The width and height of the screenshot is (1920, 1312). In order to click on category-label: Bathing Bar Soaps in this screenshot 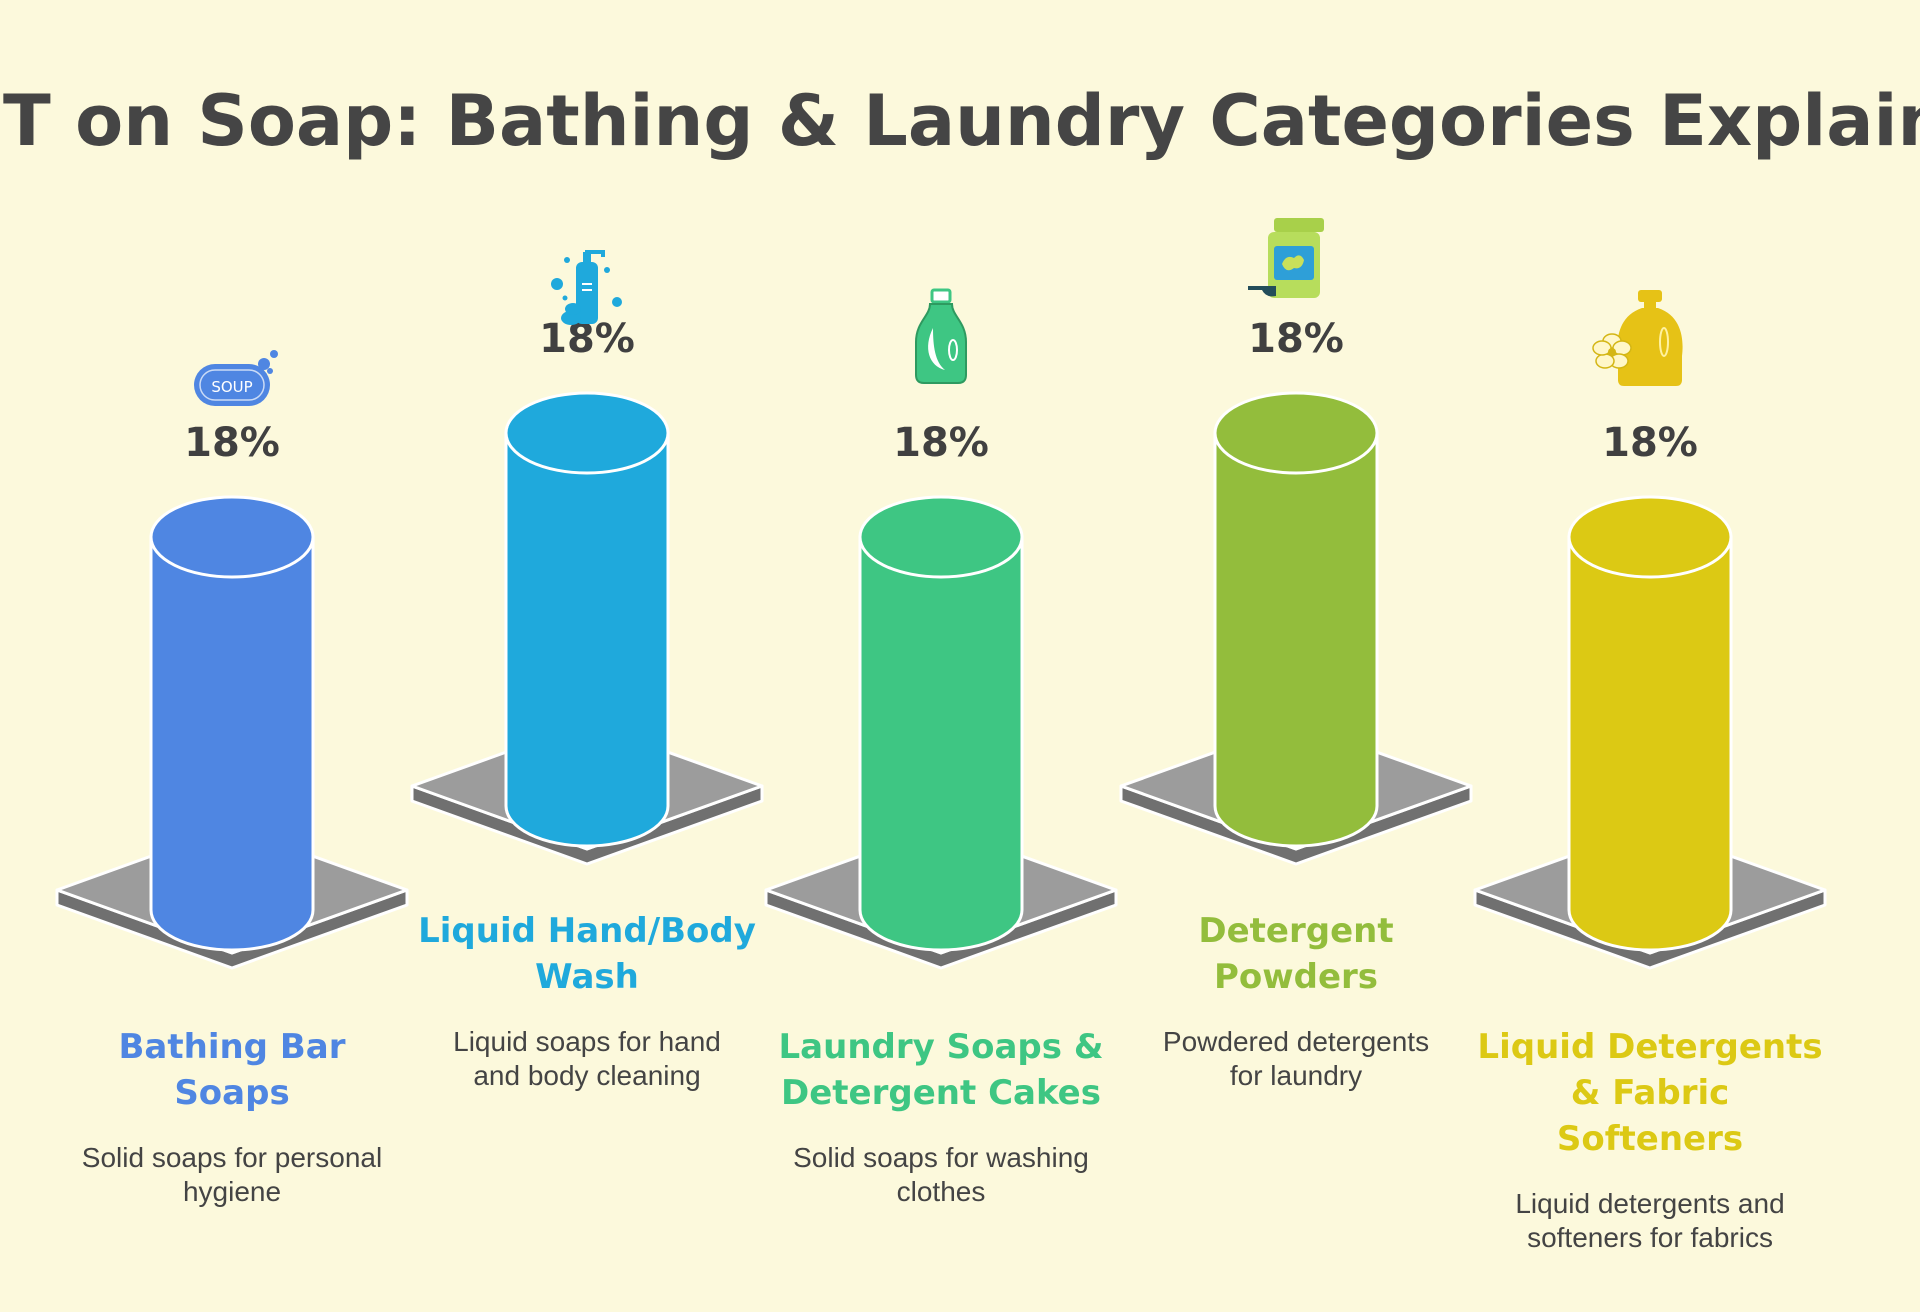, I will do `click(232, 1070)`.